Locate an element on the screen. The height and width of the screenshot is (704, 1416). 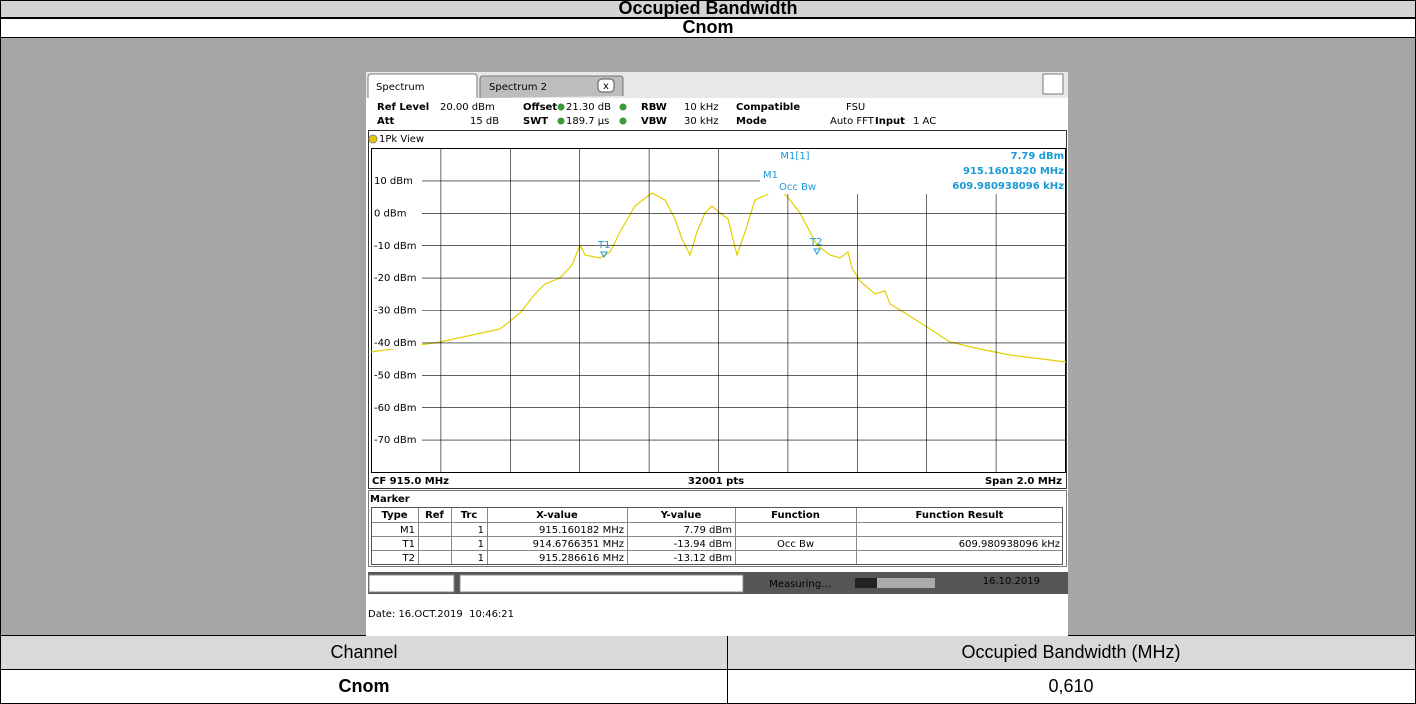
table-header: Channel is located at coordinates (363, 652).